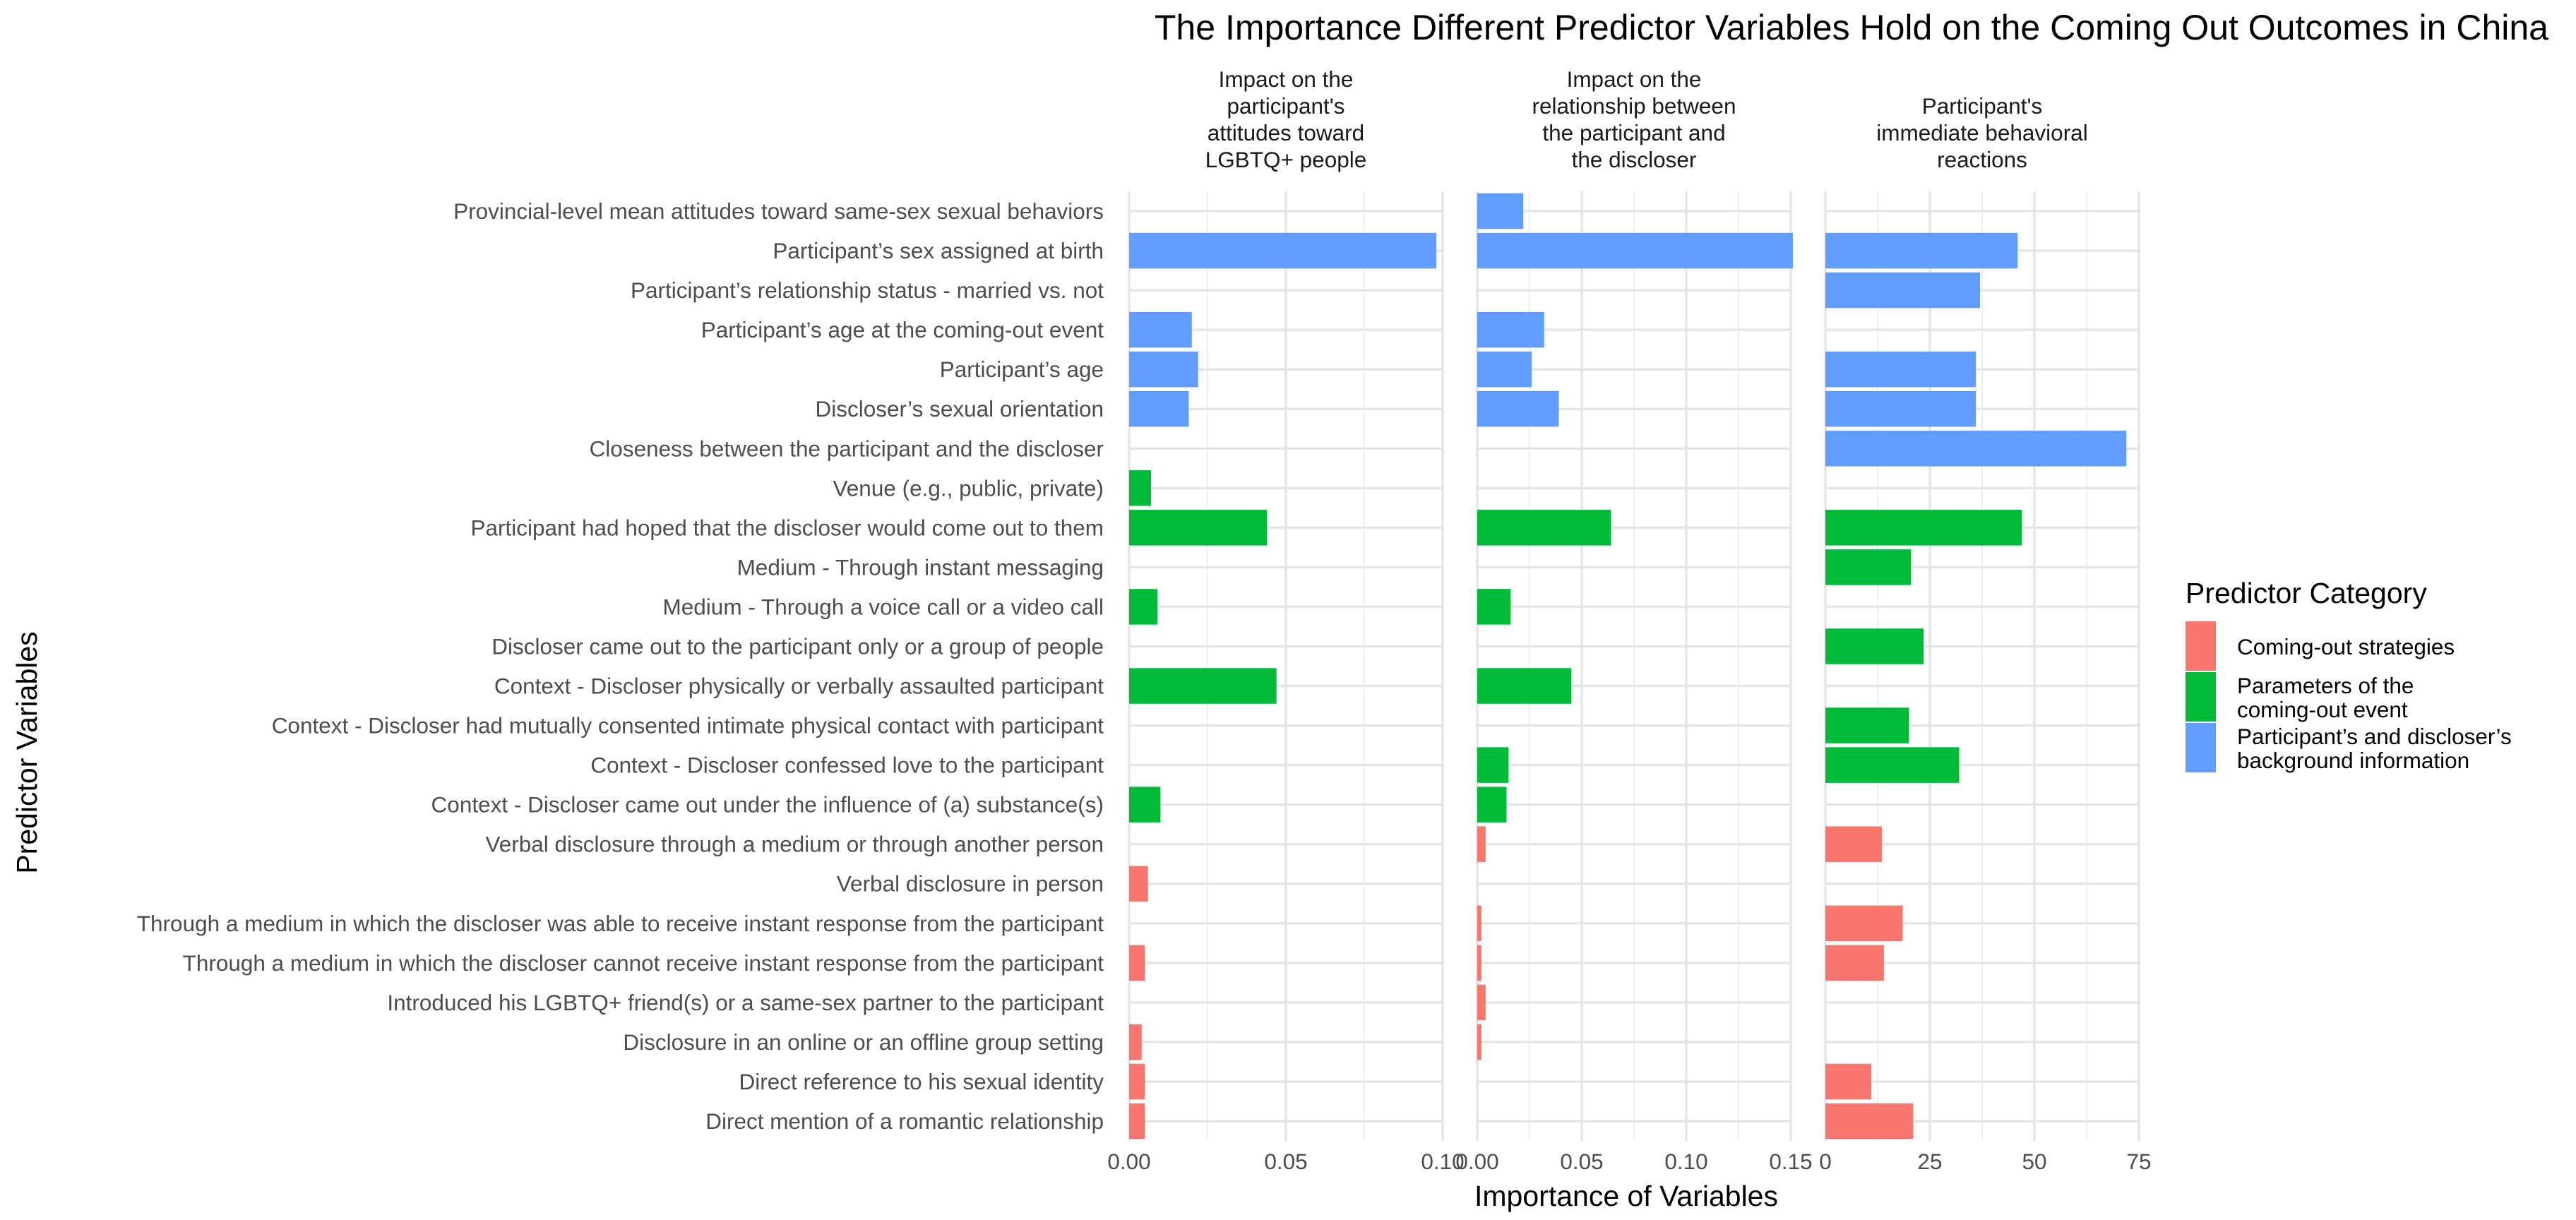 This screenshot has height=1220, width=2576. What do you see at coordinates (1929, 1161) in the screenshot?
I see `x-tick-label: 25` at bounding box center [1929, 1161].